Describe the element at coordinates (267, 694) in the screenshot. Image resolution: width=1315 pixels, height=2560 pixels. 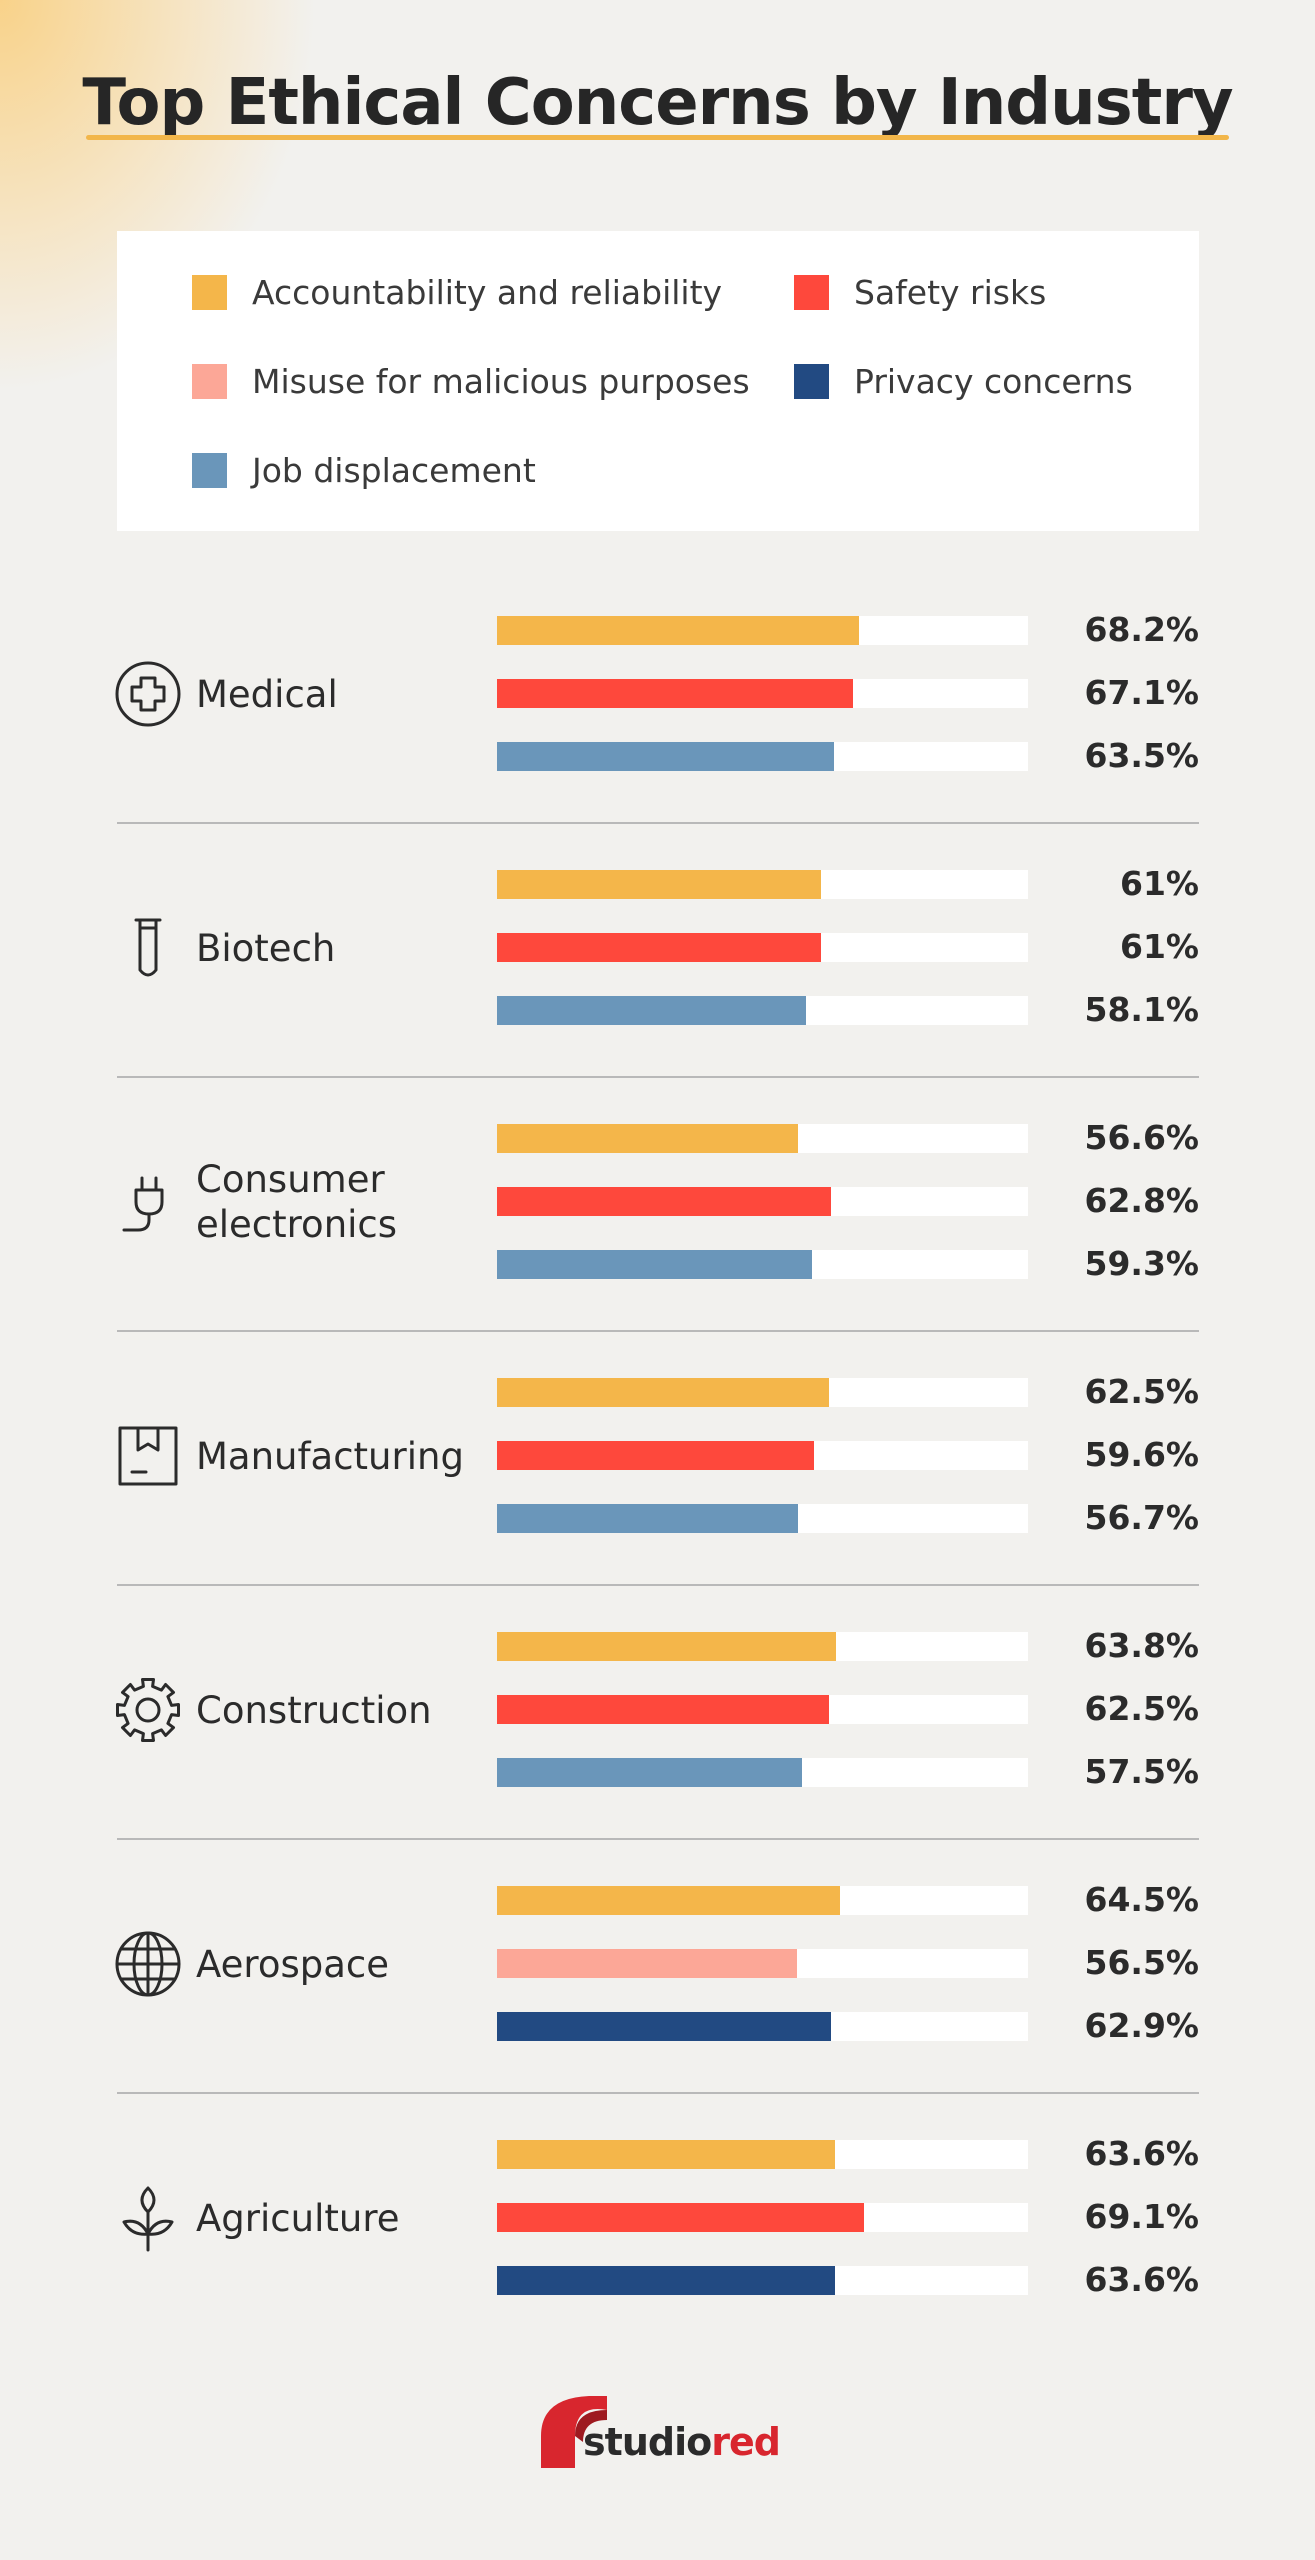
I see `group-label-medical: Medical` at that location.